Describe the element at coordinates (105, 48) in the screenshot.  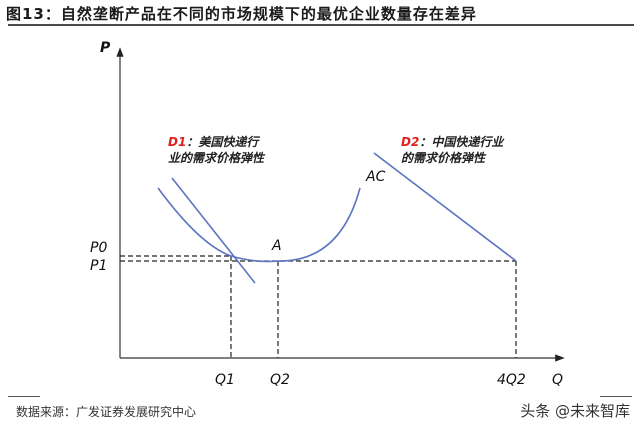
I see `y-axis-label: P` at that location.